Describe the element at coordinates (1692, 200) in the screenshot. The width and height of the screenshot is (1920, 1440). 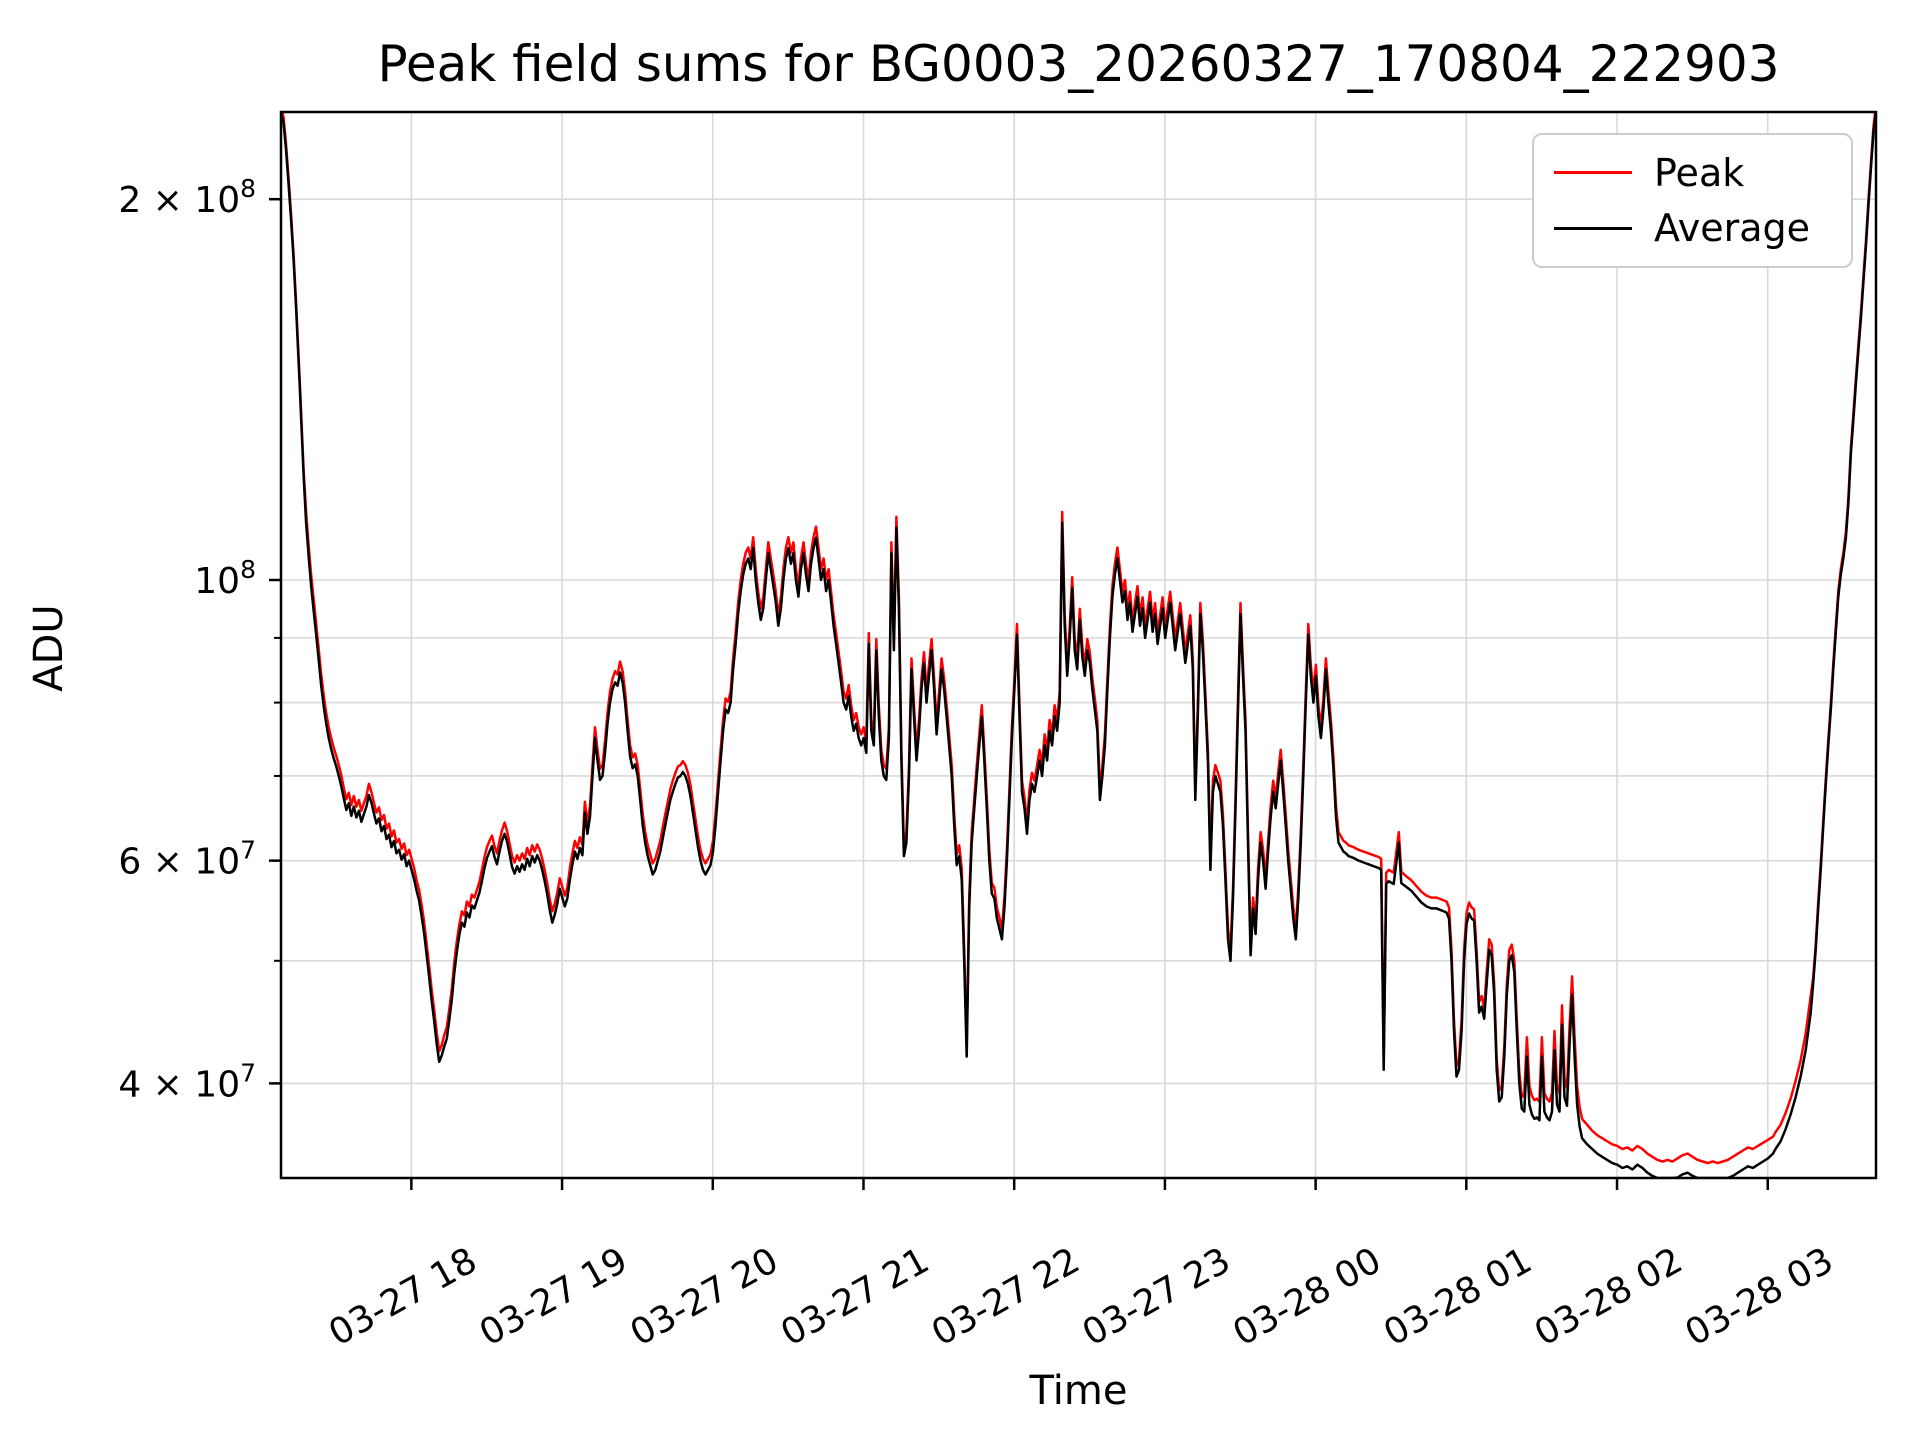
I see `legend: Peak Average` at that location.